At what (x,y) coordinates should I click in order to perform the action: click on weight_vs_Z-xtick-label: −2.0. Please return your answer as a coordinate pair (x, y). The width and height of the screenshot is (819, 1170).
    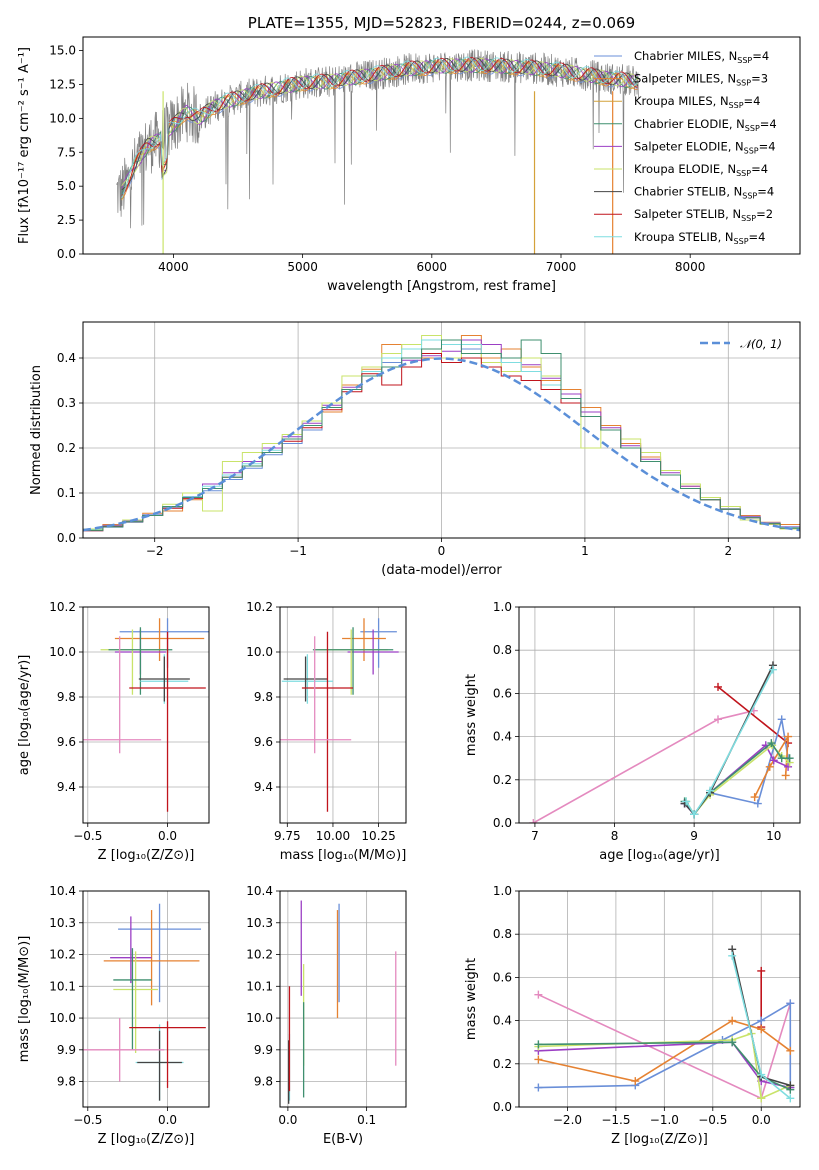
    Looking at the image, I should click on (567, 1120).